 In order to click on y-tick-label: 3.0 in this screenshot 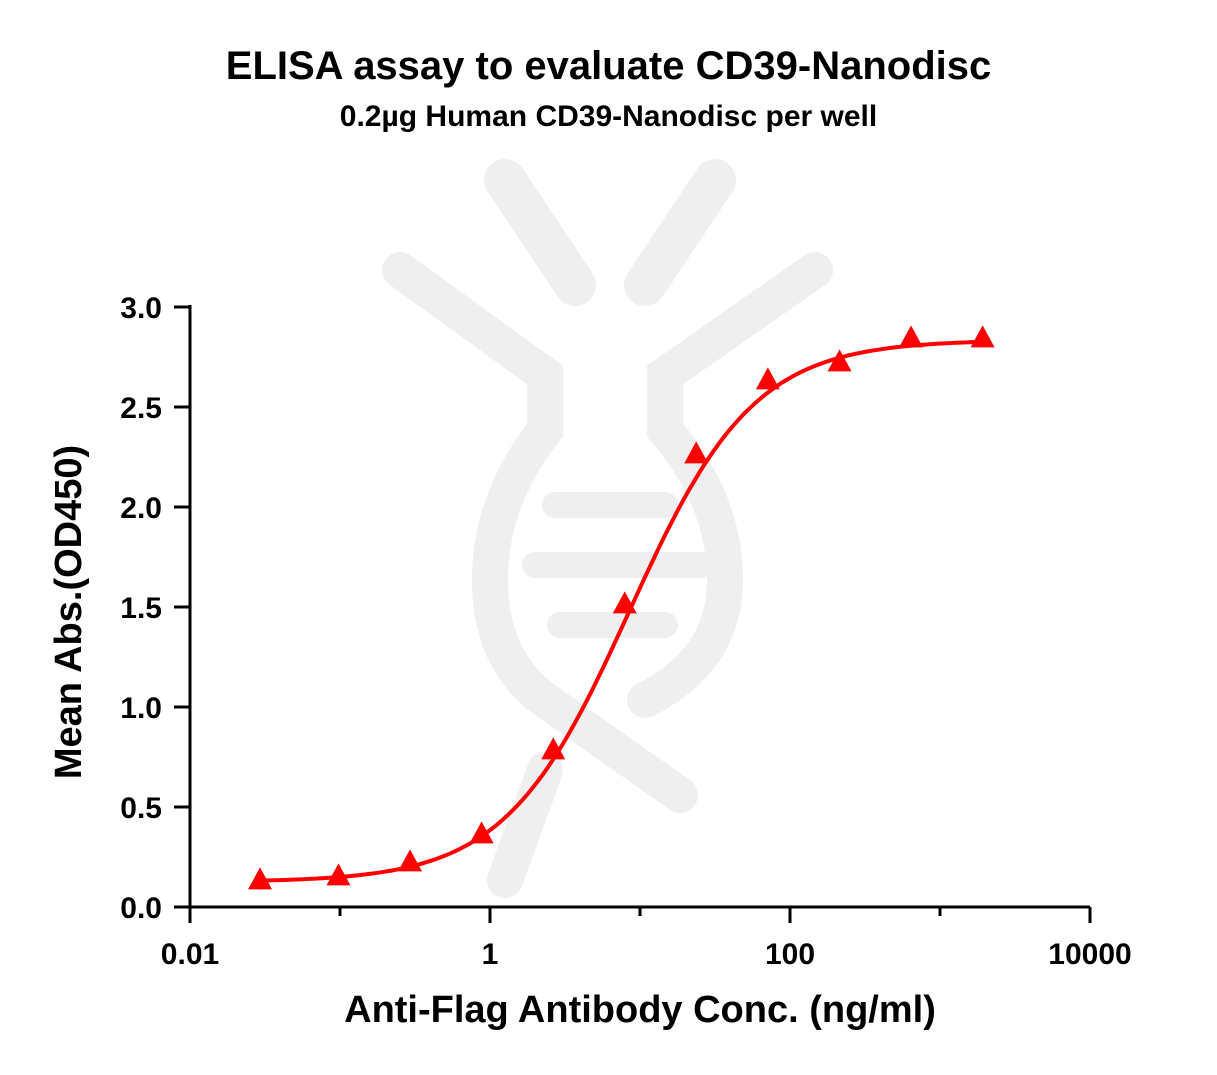, I will do `click(141, 308)`.